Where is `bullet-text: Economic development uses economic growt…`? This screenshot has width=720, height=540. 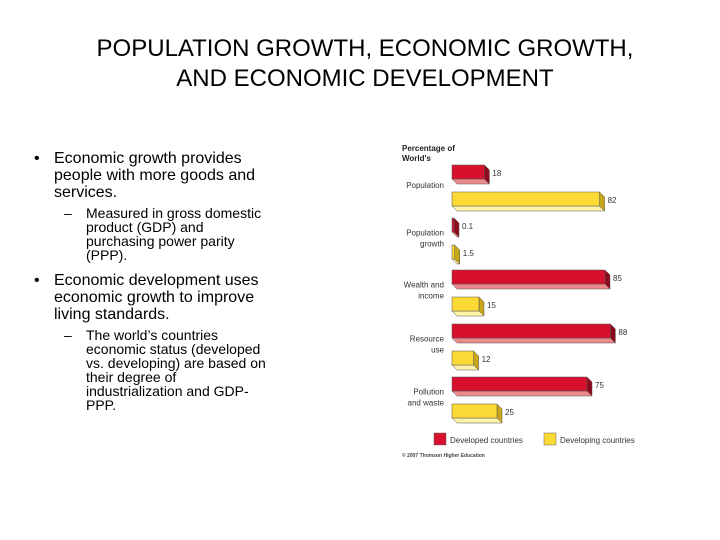
bullet-text: Economic development uses economic growt… is located at coordinates (156, 297).